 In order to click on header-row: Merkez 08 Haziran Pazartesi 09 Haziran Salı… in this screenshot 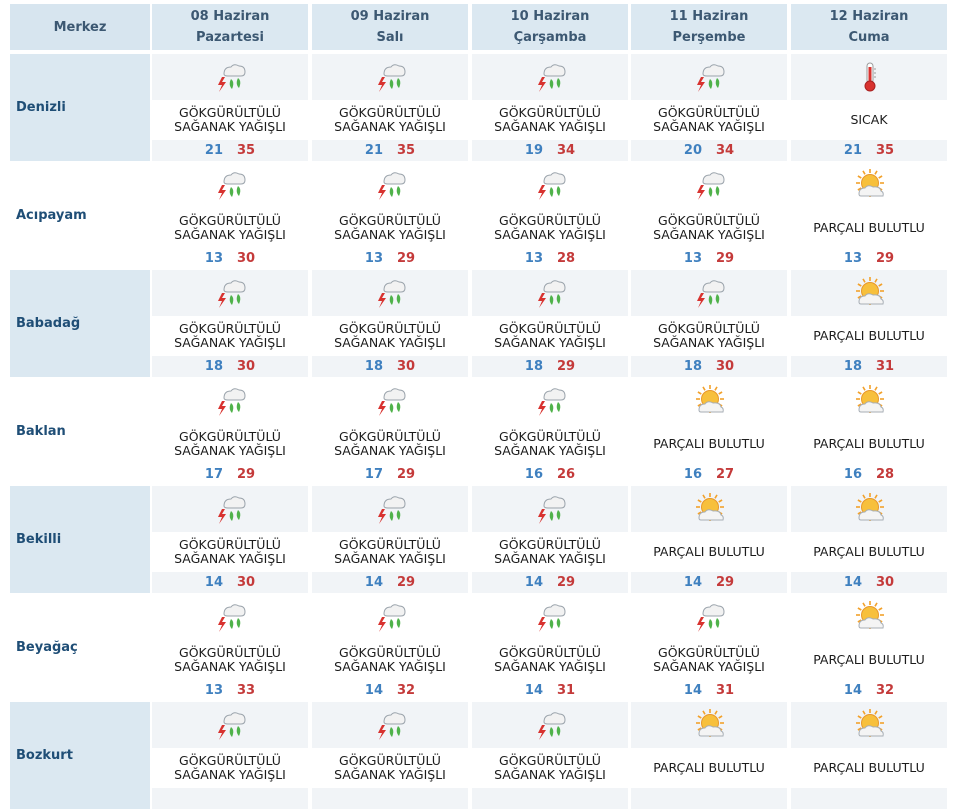, I will do `click(483, 26)`.